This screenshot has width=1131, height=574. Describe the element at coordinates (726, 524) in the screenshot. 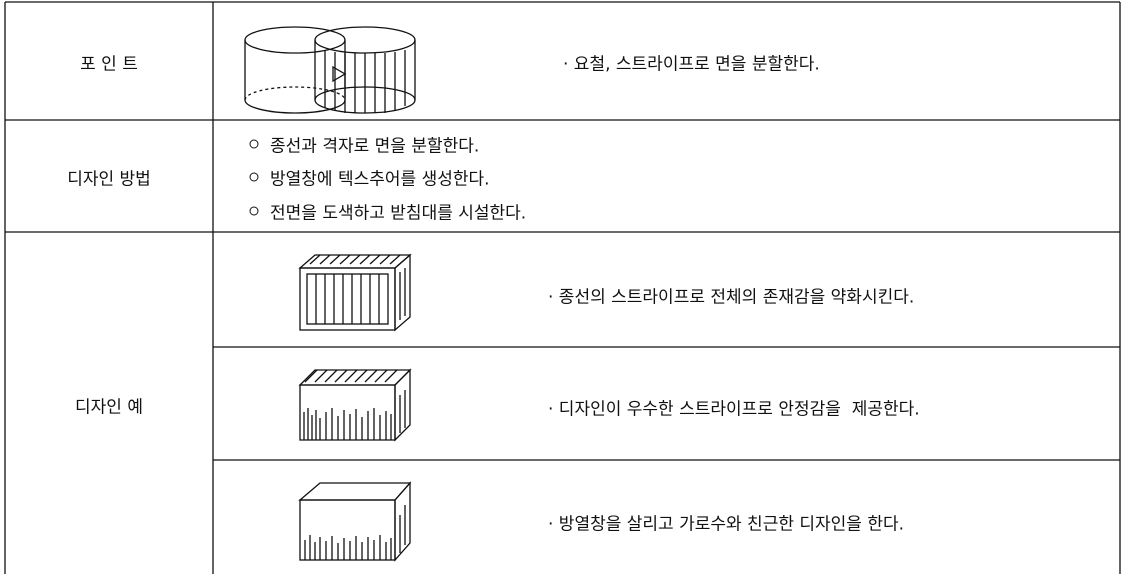

I see `example-text: · 방열창을 살리고 가로수와 친근한 디자인을 한다.` at that location.